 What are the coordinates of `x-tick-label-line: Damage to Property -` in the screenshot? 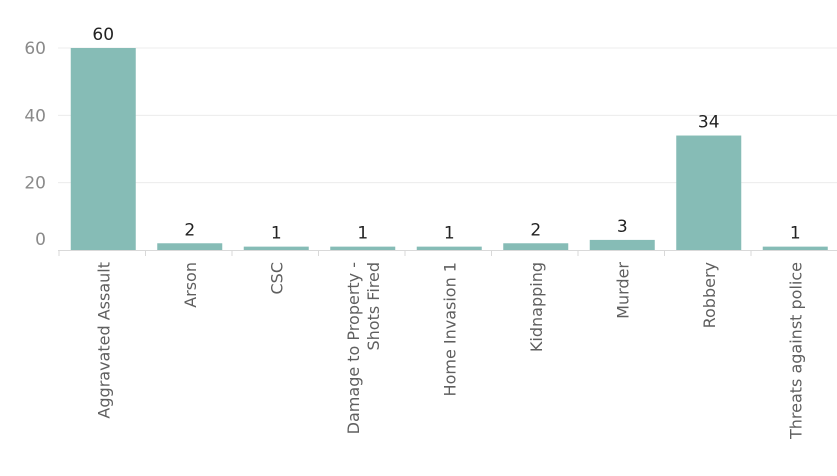 It's located at (353, 348).